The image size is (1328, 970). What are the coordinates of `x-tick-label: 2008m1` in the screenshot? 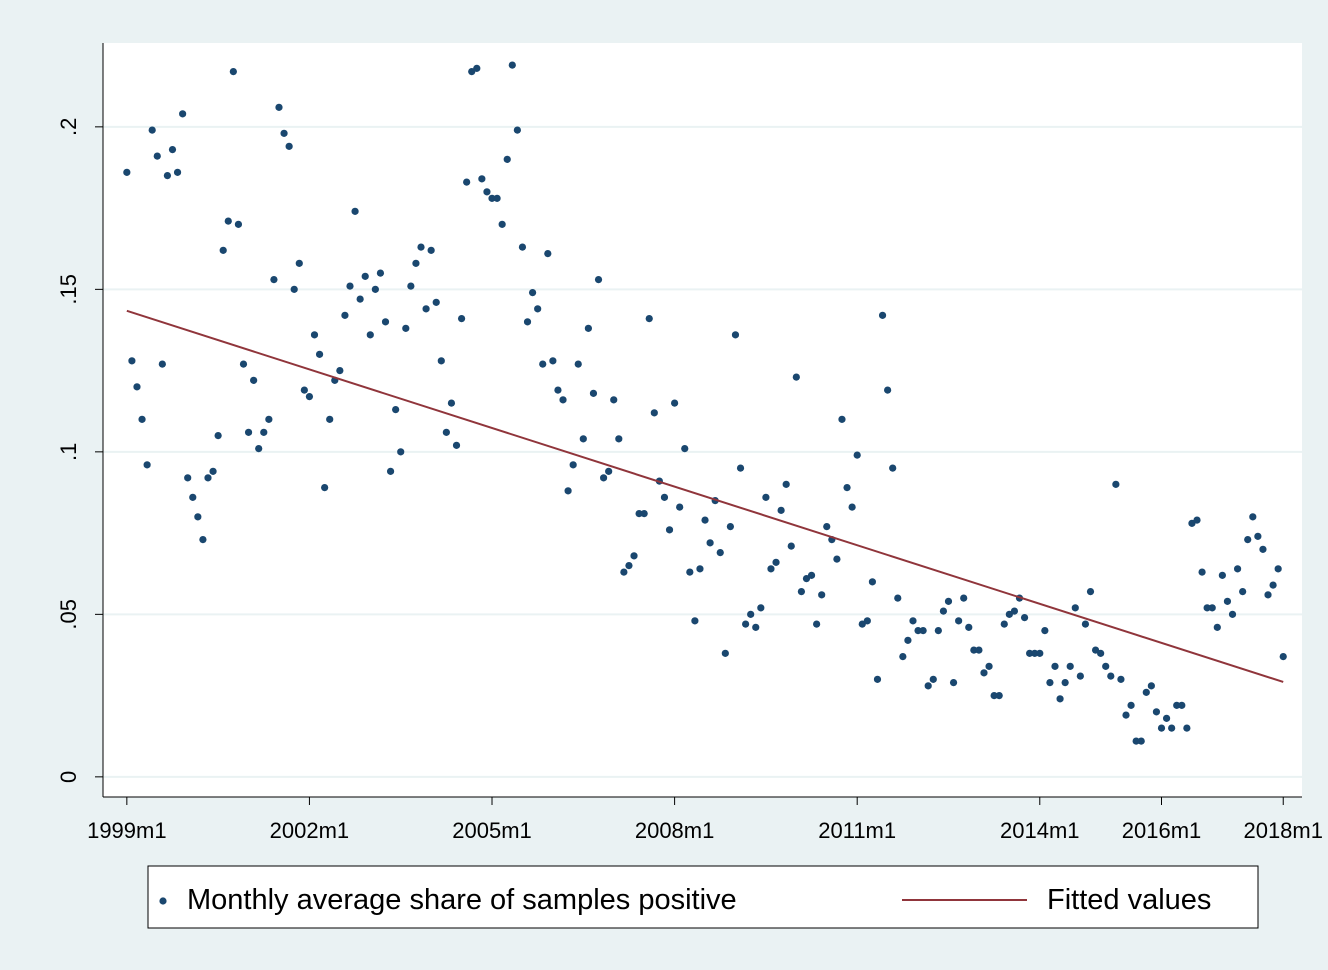 It's located at (675, 830).